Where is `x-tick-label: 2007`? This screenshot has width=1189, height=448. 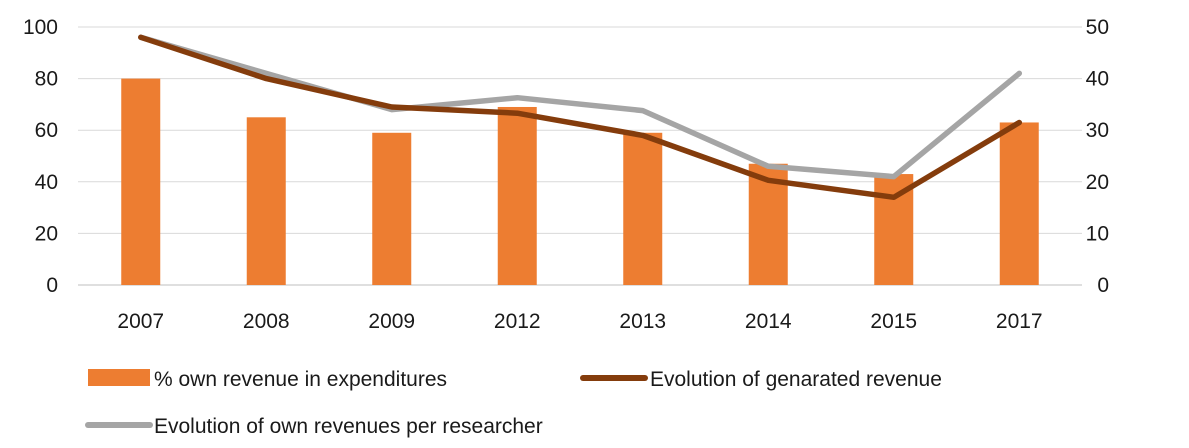 x-tick-label: 2007 is located at coordinates (140, 321).